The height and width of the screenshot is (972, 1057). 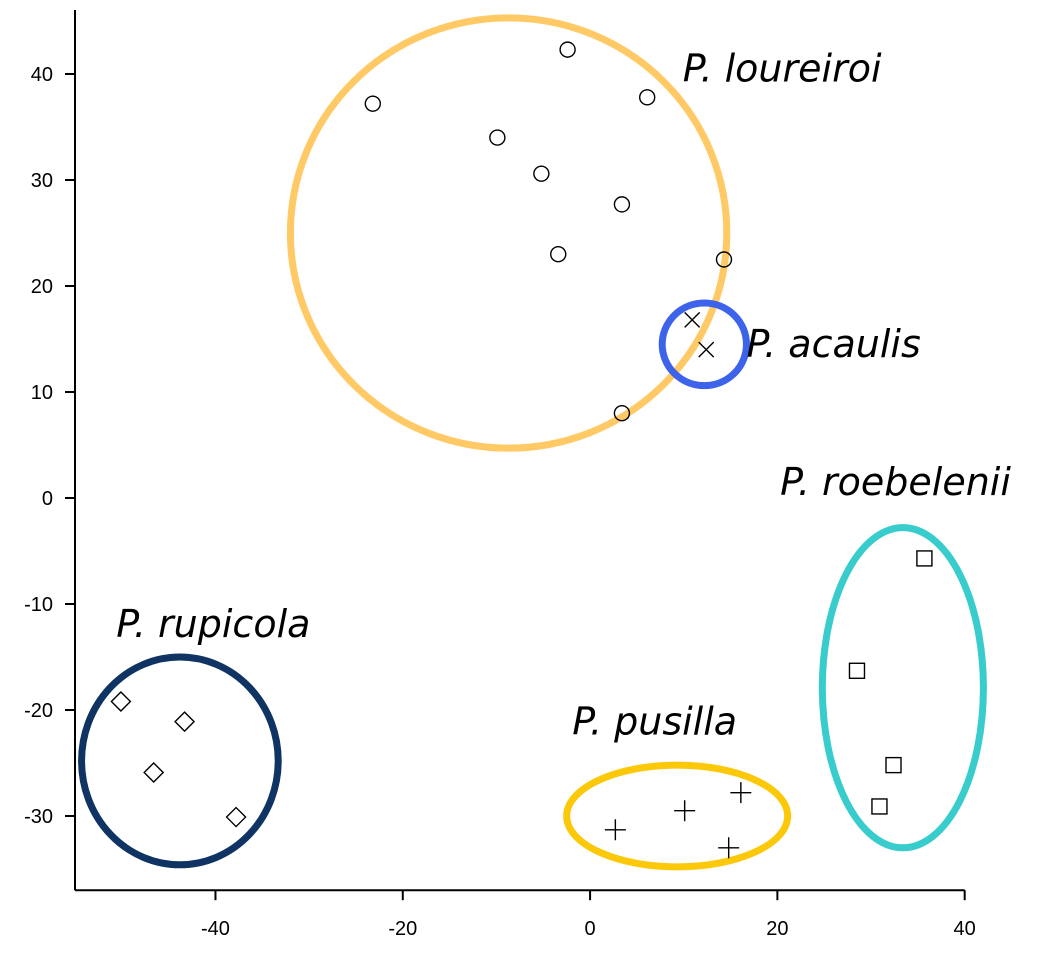 What do you see at coordinates (42, 181) in the screenshot?
I see `y-tick-label: 30` at bounding box center [42, 181].